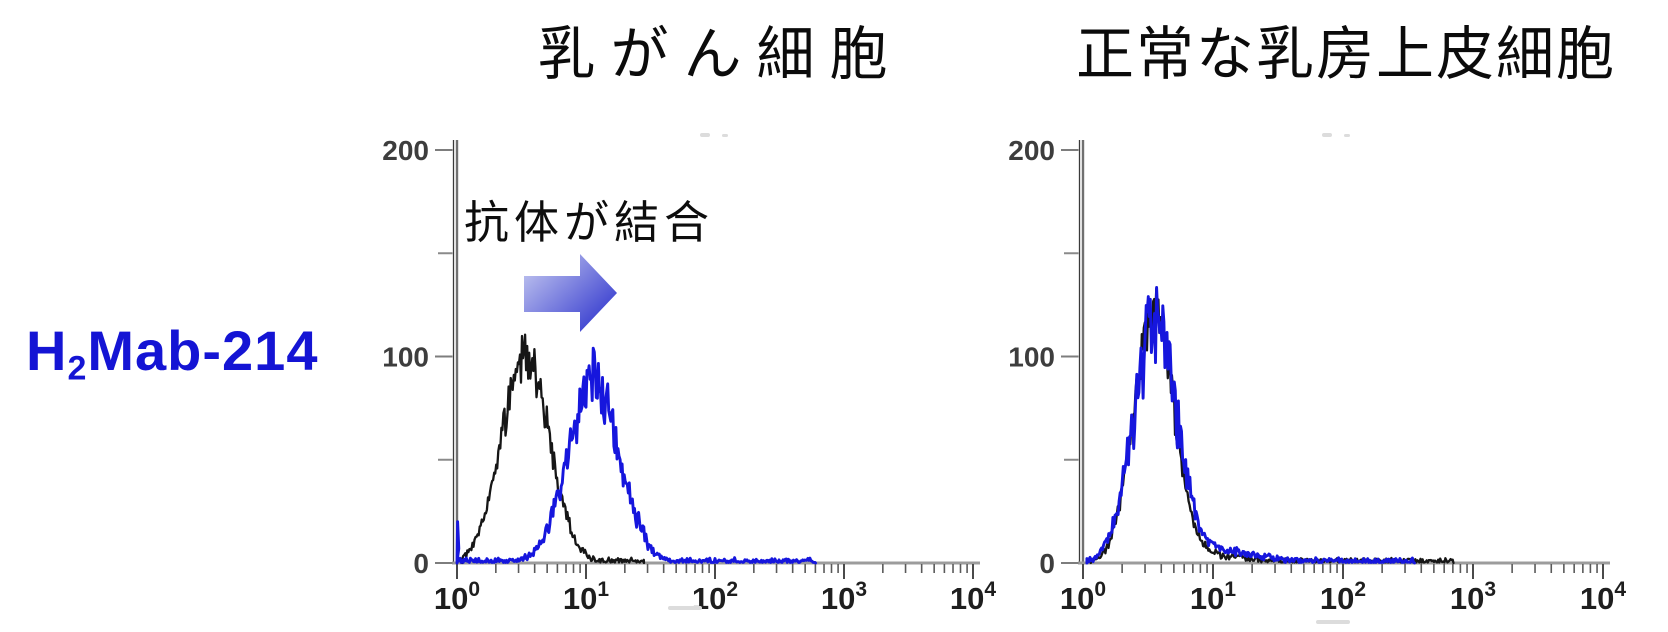 The height and width of the screenshot is (632, 1668). Describe the element at coordinates (589, 222) in the screenshot. I see `antibody-binding-annotation: 抗体が結合` at that location.